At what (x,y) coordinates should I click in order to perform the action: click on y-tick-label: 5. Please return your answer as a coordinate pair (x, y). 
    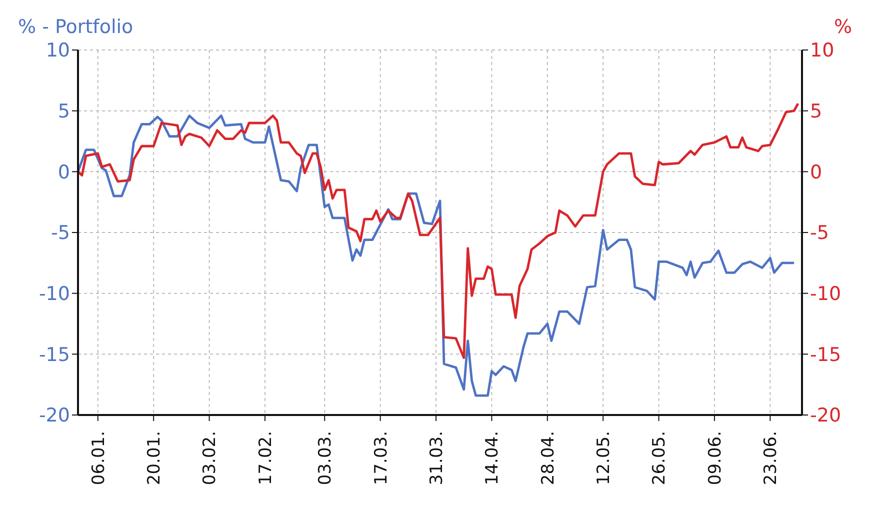
    Looking at the image, I should click on (64, 111).